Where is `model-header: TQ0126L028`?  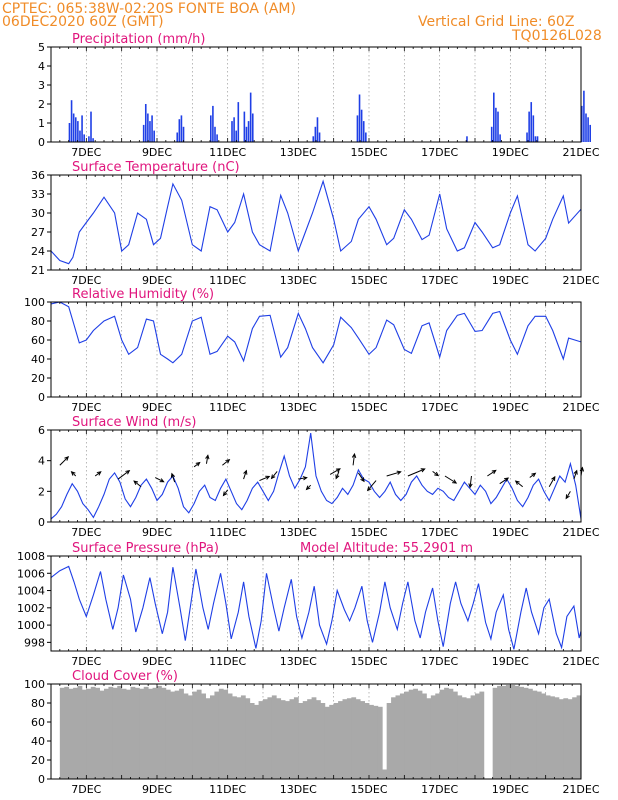 model-header: TQ0126L028 is located at coordinates (557, 36).